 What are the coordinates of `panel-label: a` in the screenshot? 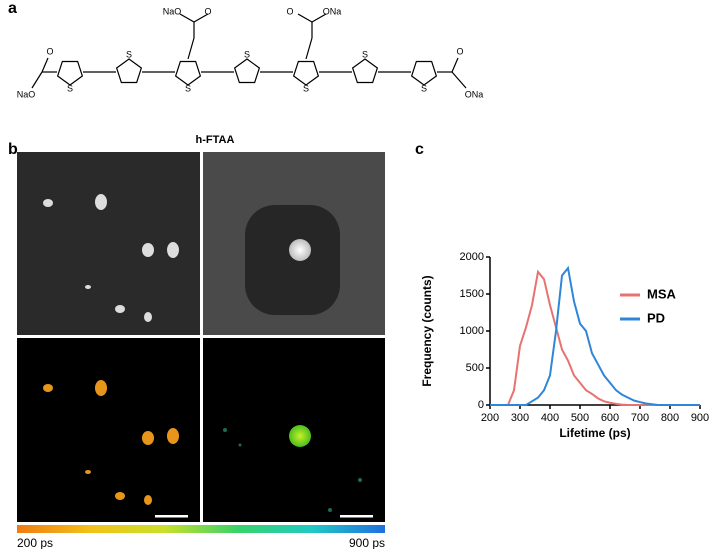 It's located at (12, 8).